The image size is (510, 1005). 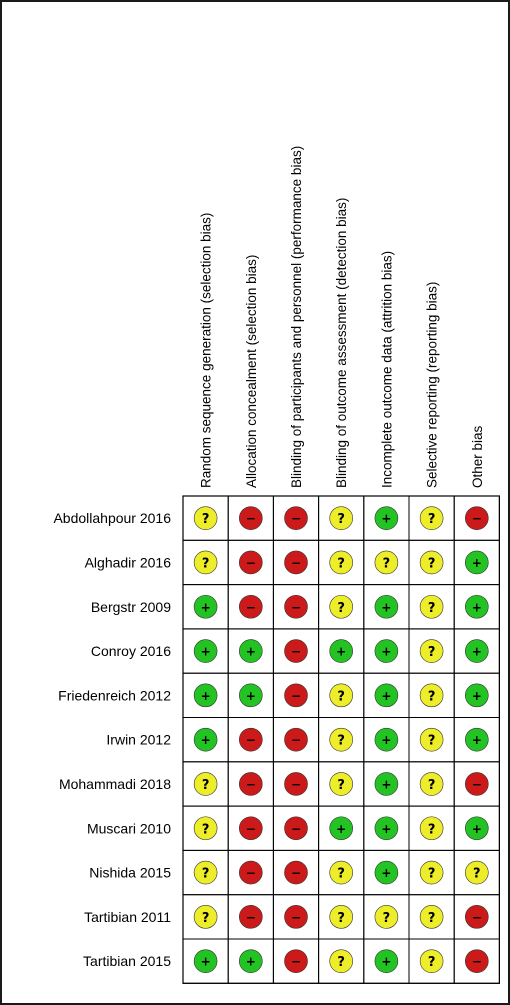 I want to click on study-label: Nishida 2015, so click(x=130, y=873).